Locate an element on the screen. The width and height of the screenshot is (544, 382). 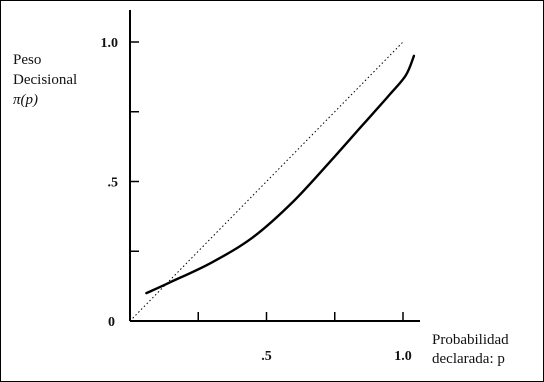
x-tick-label: 1.0 is located at coordinates (403, 356).